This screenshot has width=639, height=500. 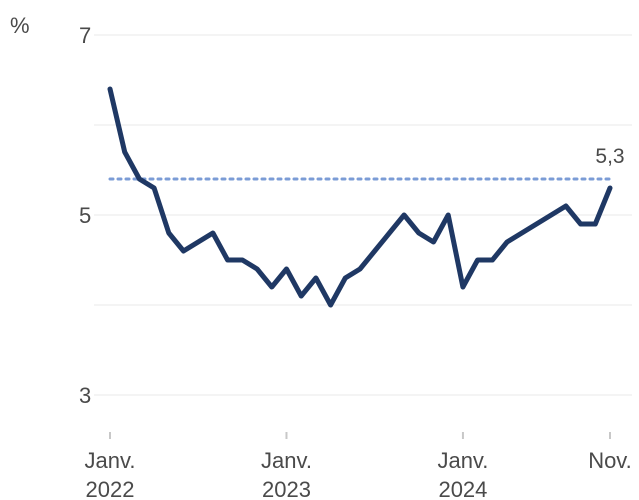 What do you see at coordinates (609, 156) in the screenshot?
I see `last-value-label: 5,3` at bounding box center [609, 156].